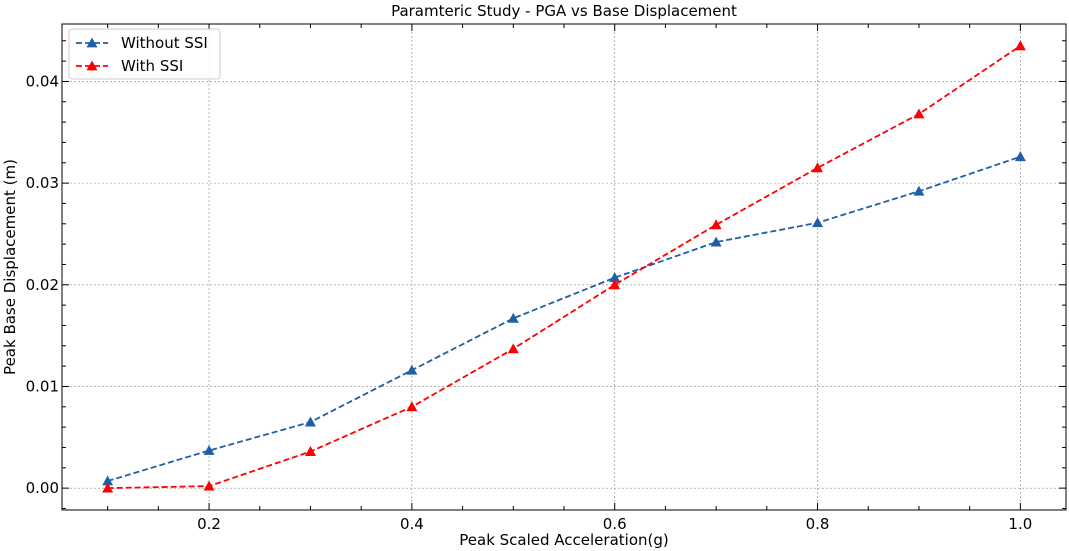 This screenshot has width=1069, height=551. What do you see at coordinates (42, 285) in the screenshot?
I see `y-tick-label: 0.02` at bounding box center [42, 285].